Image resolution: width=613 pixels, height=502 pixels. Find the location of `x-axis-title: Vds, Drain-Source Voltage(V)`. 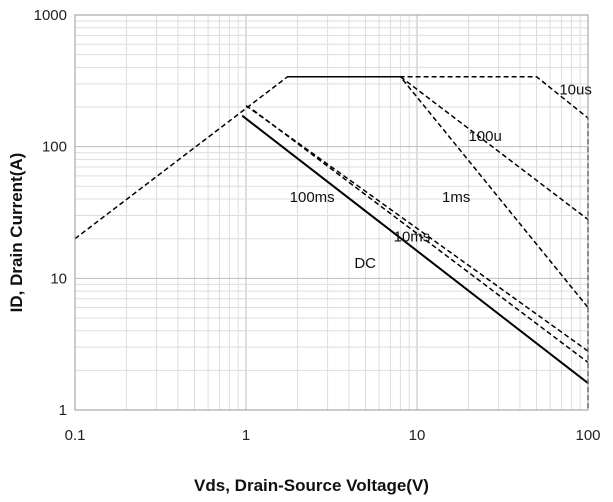

x-axis-title: Vds, Drain-Source Voltage(V) is located at coordinates (311, 485).